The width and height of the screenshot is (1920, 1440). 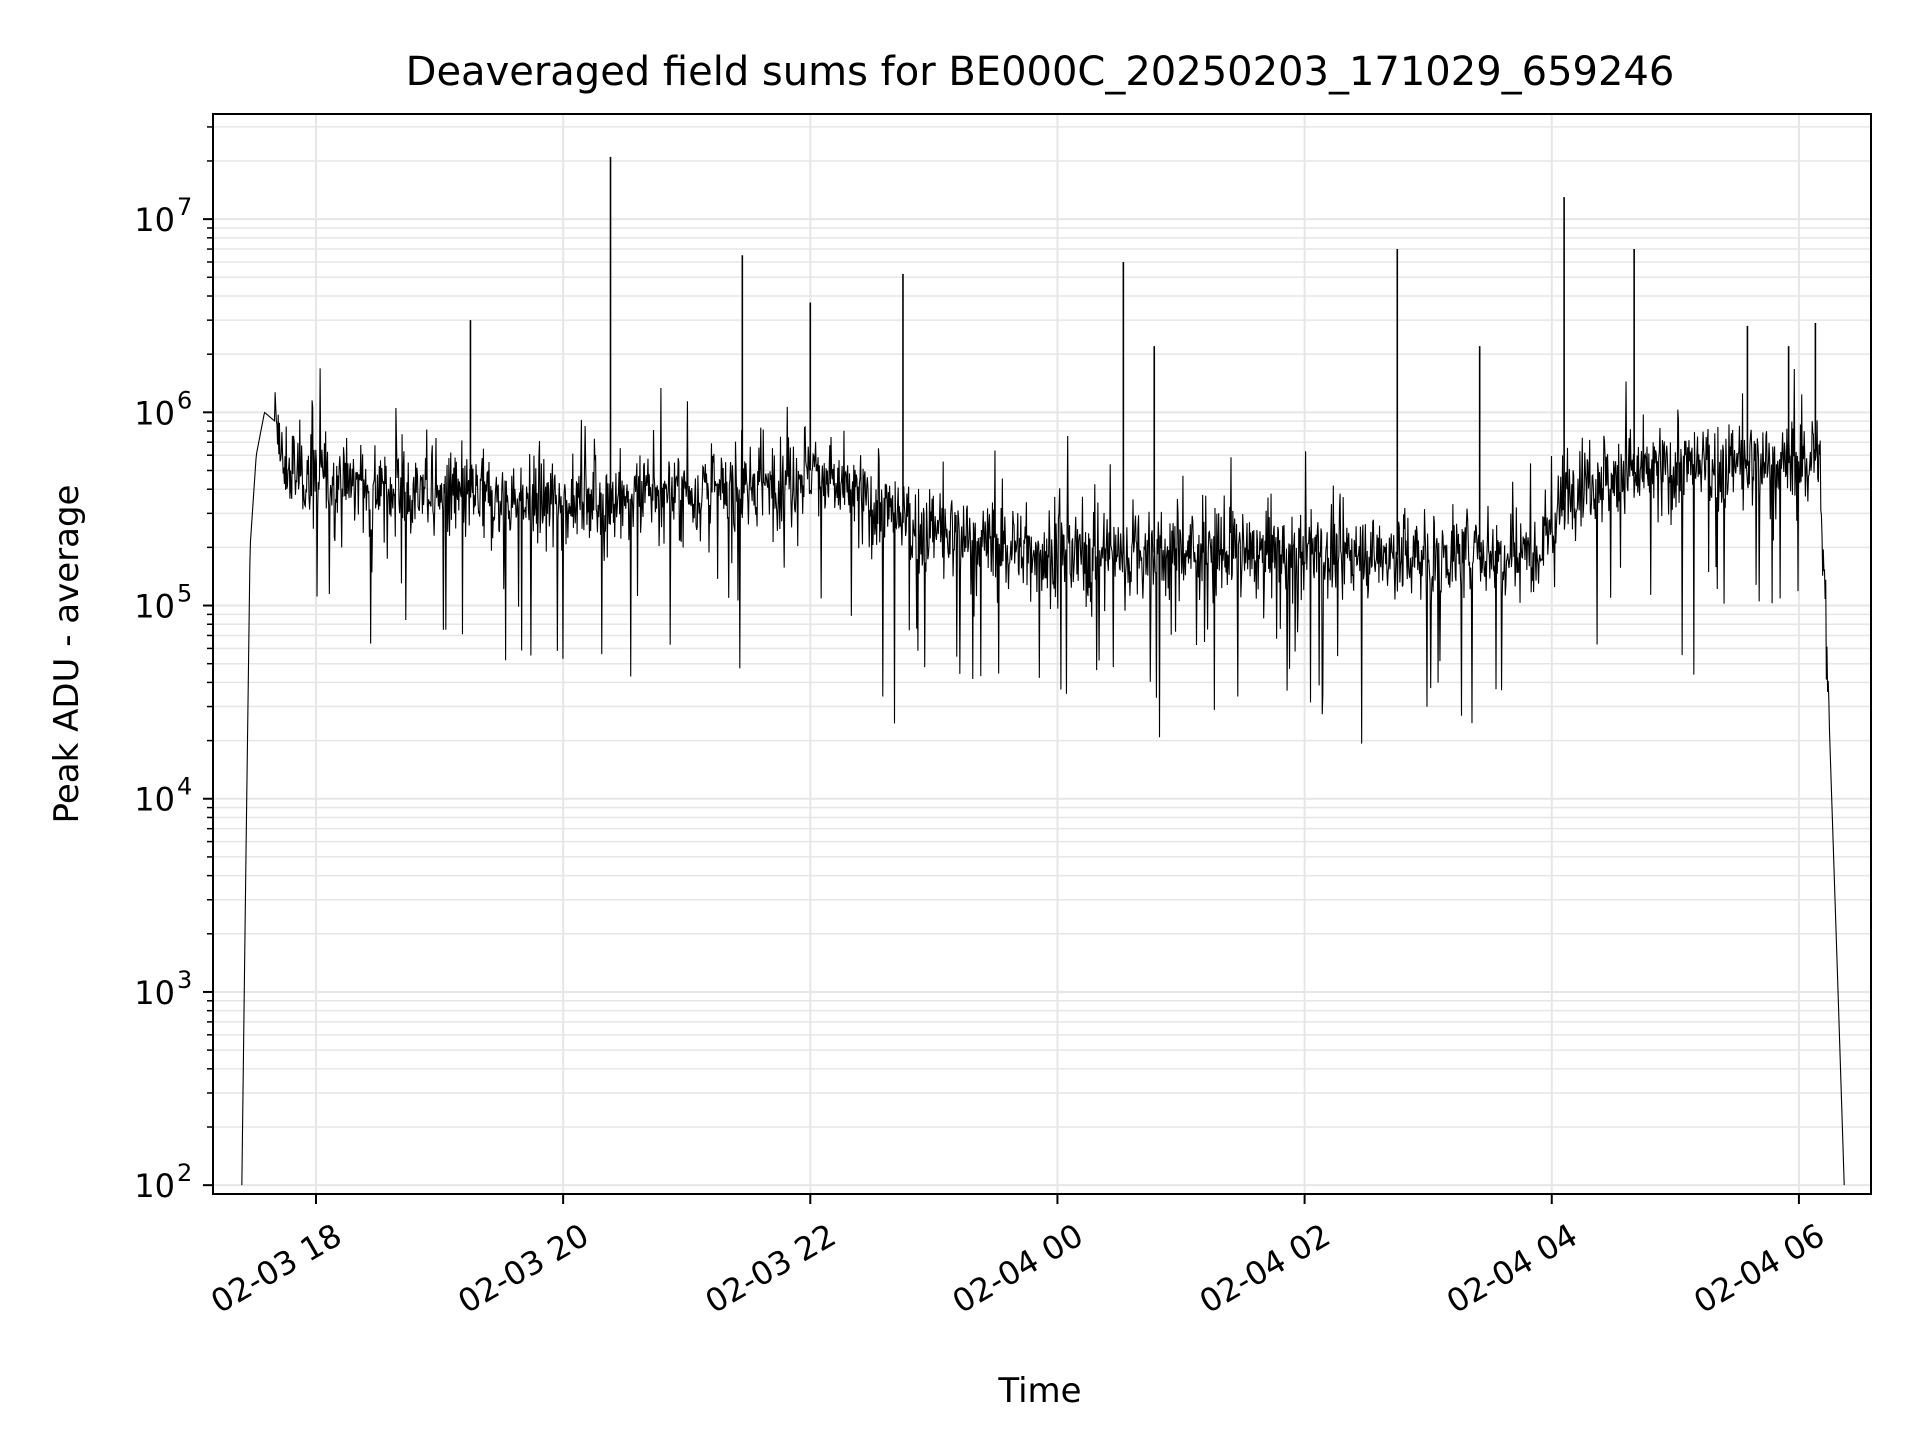 I want to click on y-tick-exponent: 2, so click(x=184, y=1173).